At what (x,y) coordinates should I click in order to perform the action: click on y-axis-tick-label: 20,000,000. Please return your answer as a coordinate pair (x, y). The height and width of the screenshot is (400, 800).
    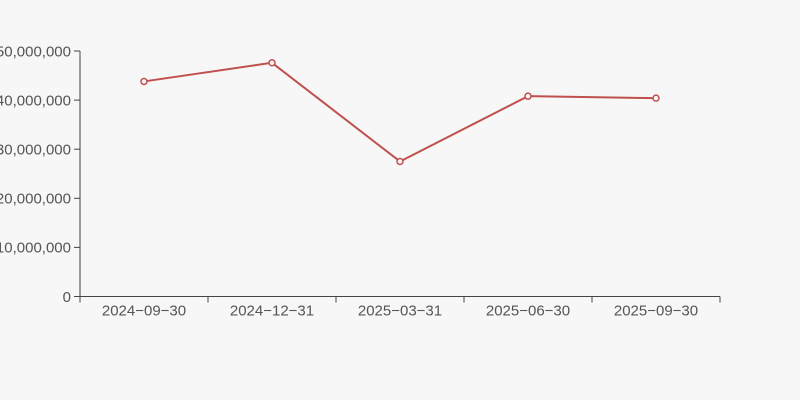
    Looking at the image, I should click on (35, 199).